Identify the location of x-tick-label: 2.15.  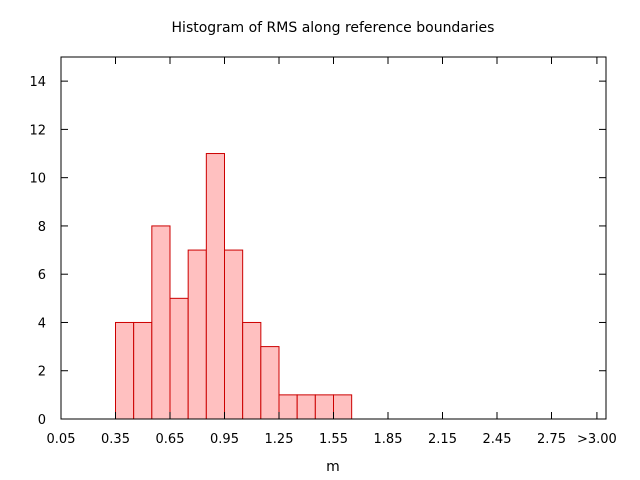
(442, 439).